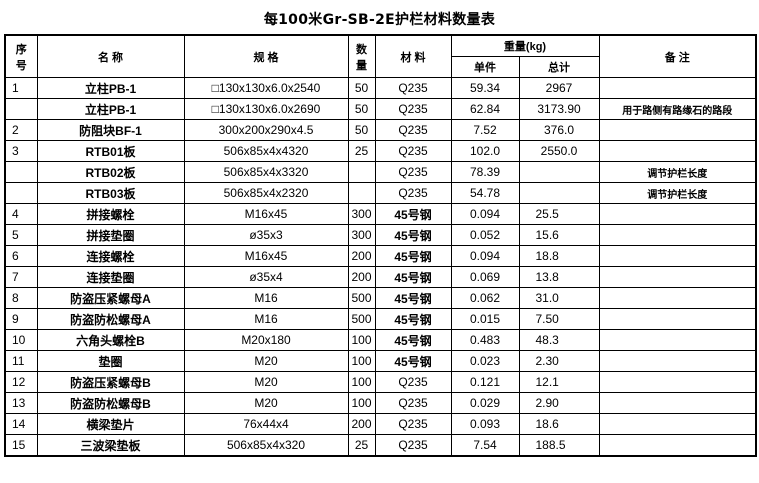 This screenshot has width=759, height=483. I want to click on cell-name: 三波梁垫板, so click(110, 445).